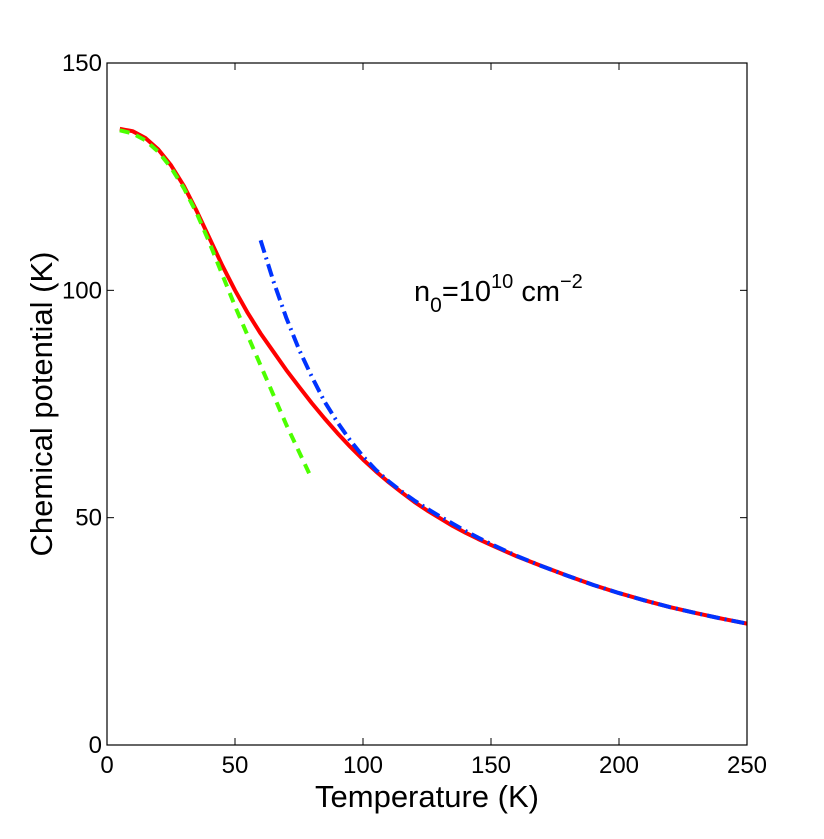  I want to click on x-tick-label: 250, so click(747, 765).